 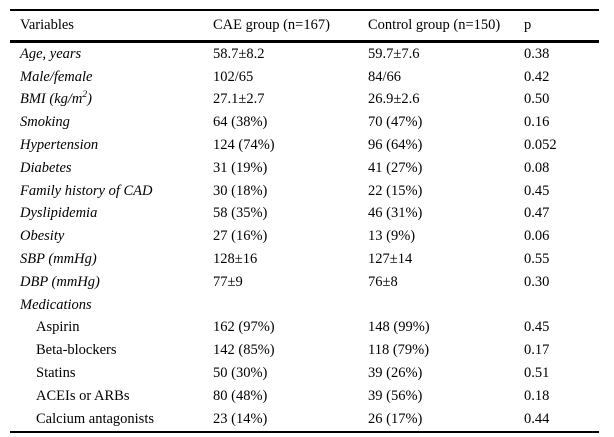 I want to click on p-value-cell: 0.44, so click(x=537, y=418).